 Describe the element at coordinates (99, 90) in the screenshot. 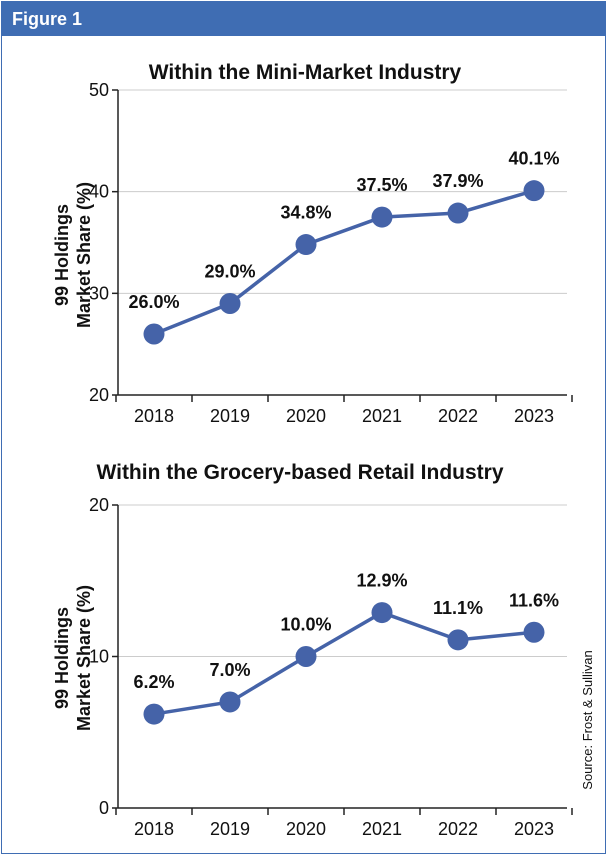

I see `y-tick-label: 50` at that location.